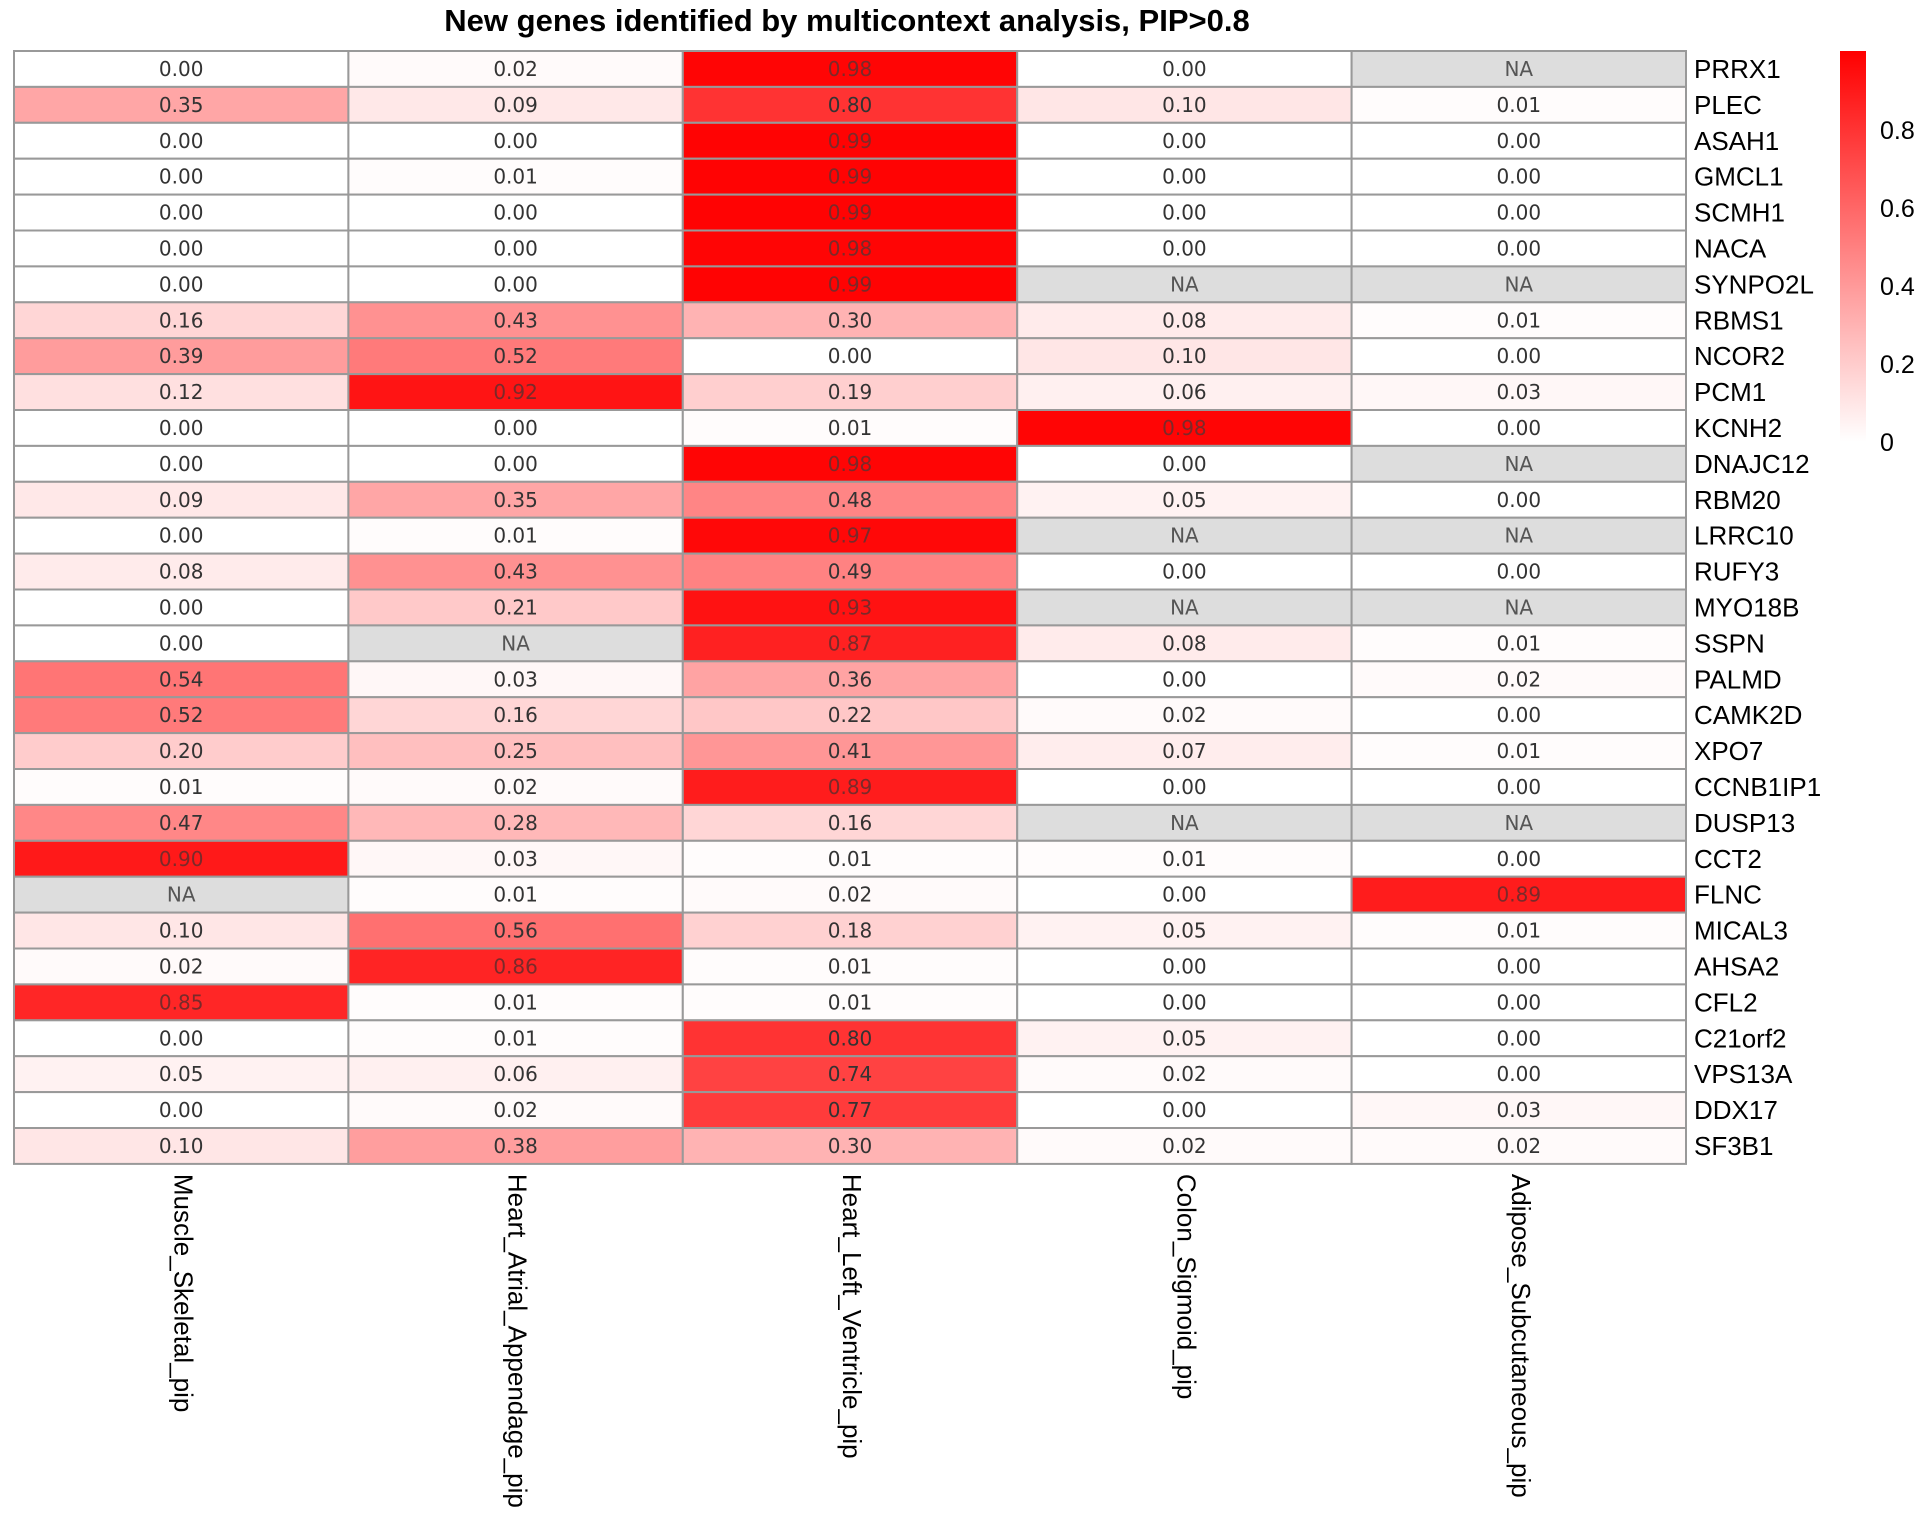 Image resolution: width=1920 pixels, height=1536 pixels. Describe the element at coordinates (181, 679) in the screenshot. I see `cell-value-label: 0.54` at that location.